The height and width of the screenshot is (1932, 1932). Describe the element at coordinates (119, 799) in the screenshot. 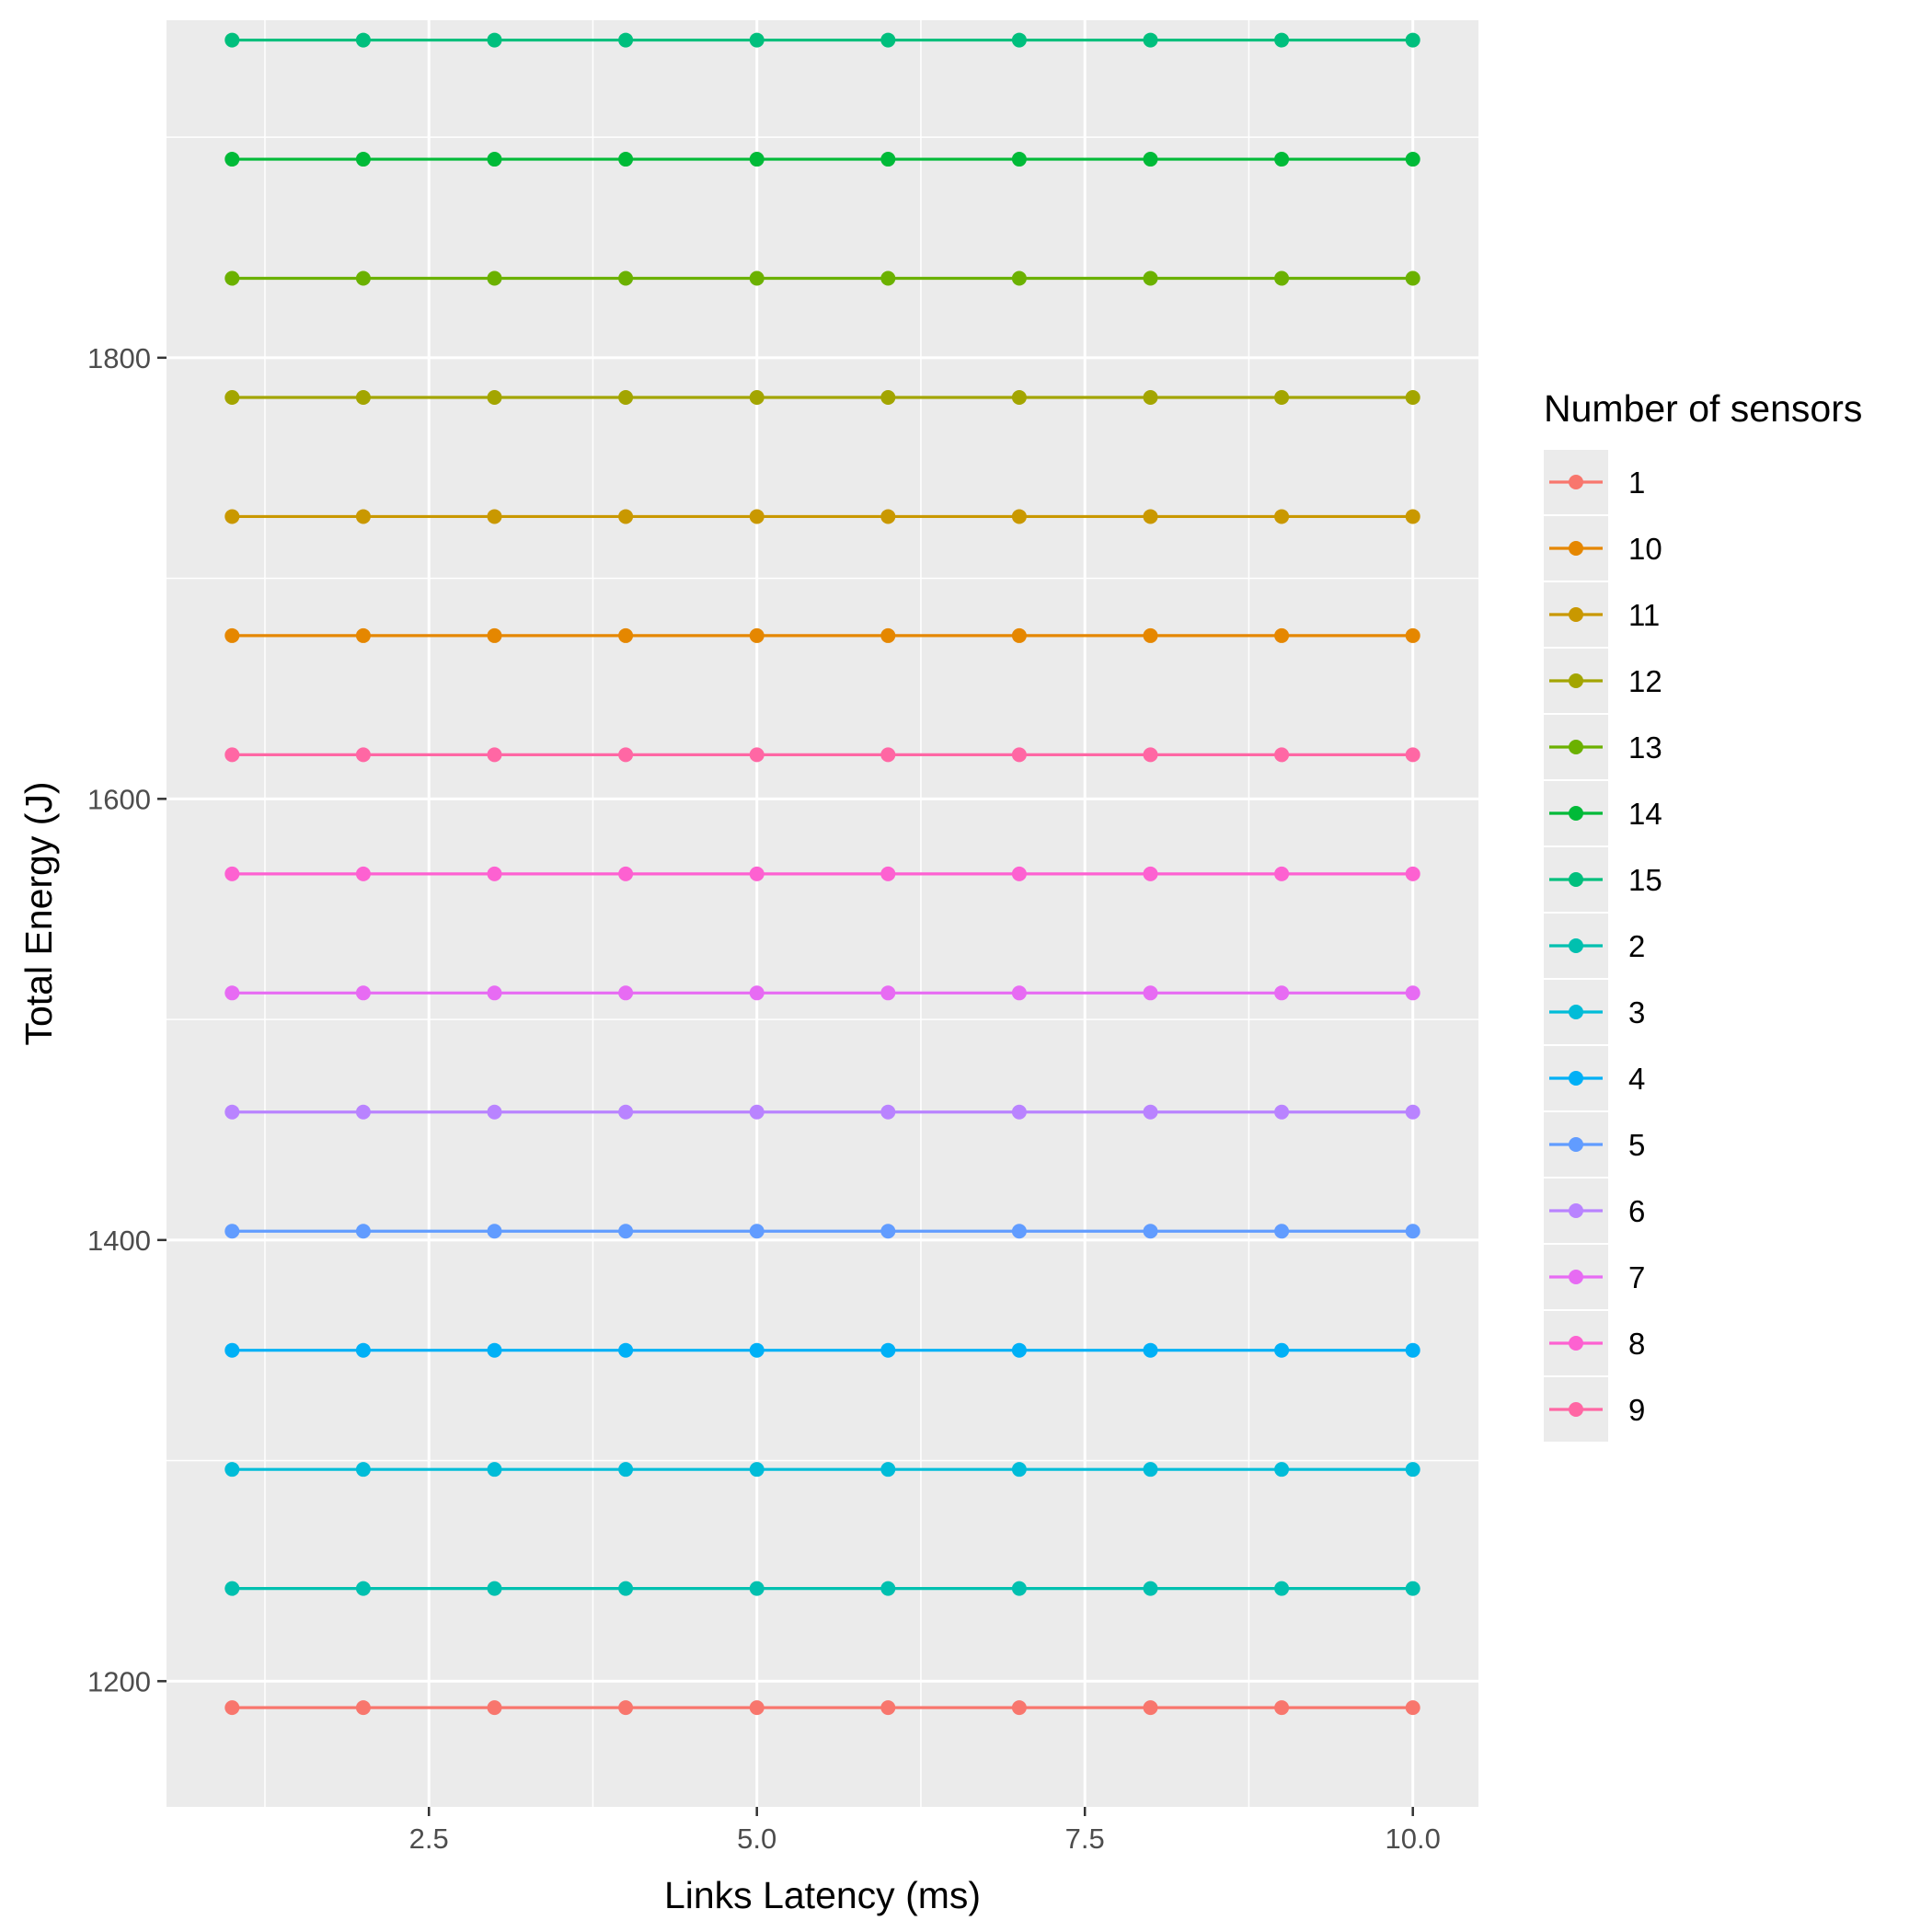

I see `y-tick-label: 1600` at that location.